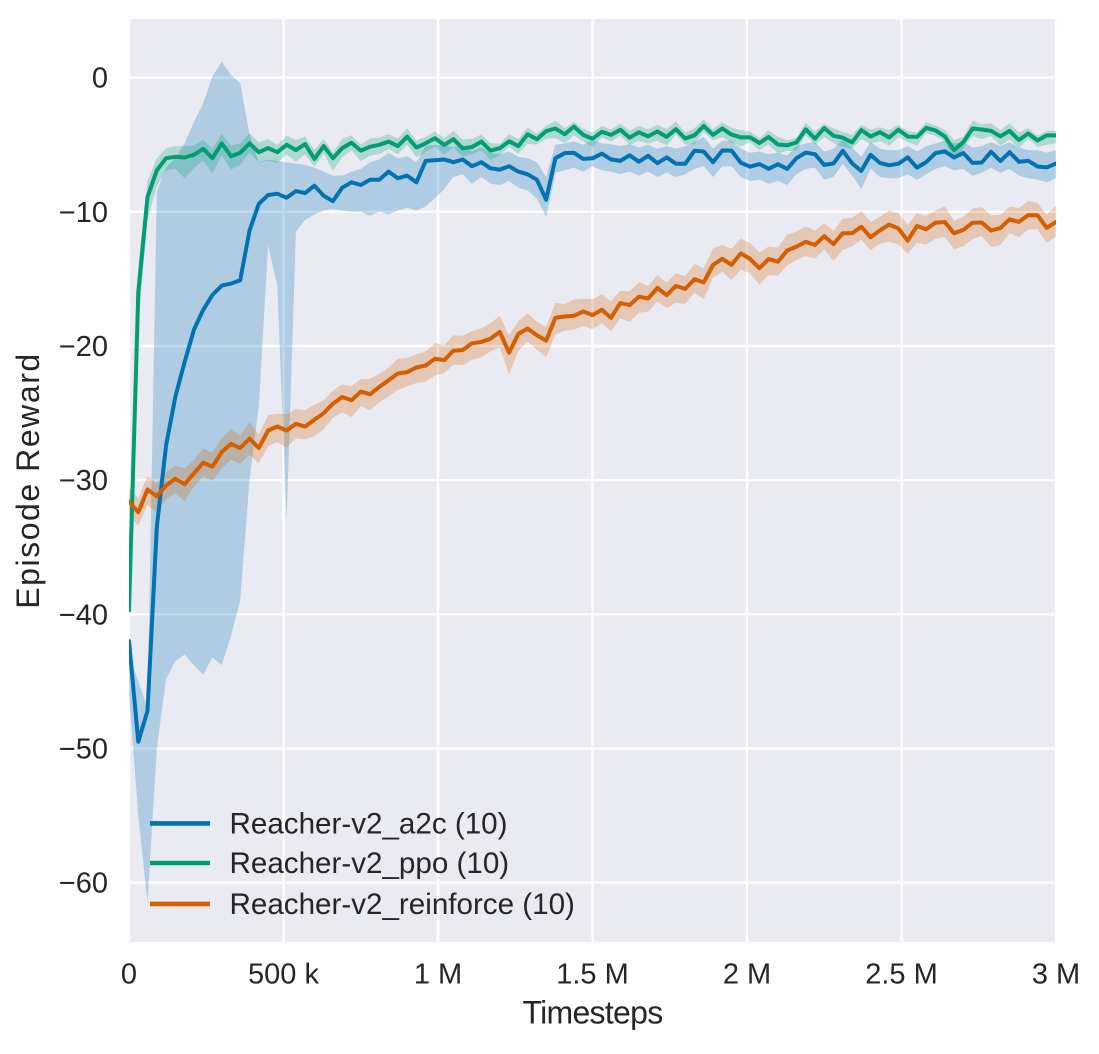 The image size is (1099, 1054). What do you see at coordinates (83, 615) in the screenshot?
I see `svg-text: −40` at bounding box center [83, 615].